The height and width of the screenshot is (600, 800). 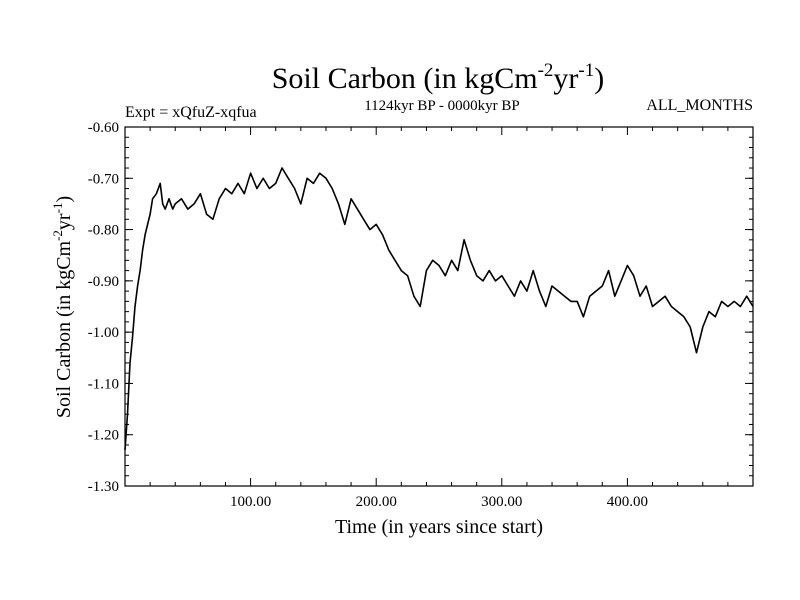 What do you see at coordinates (699, 105) in the screenshot?
I see `months-label: ALL_MONTHS` at bounding box center [699, 105].